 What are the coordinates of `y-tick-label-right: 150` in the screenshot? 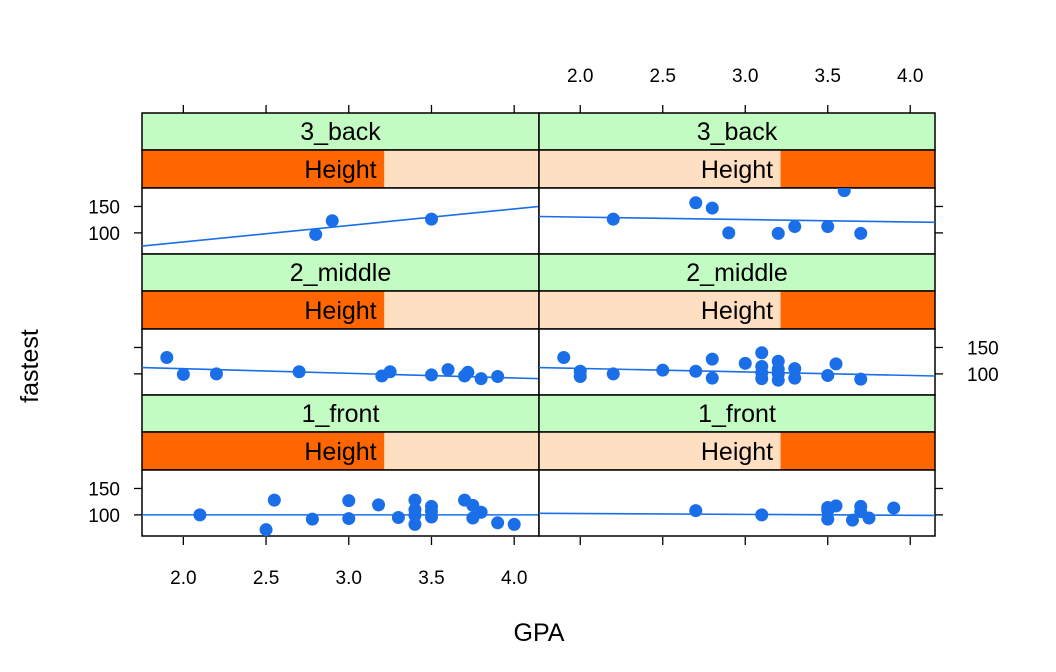 It's located at (983, 348).